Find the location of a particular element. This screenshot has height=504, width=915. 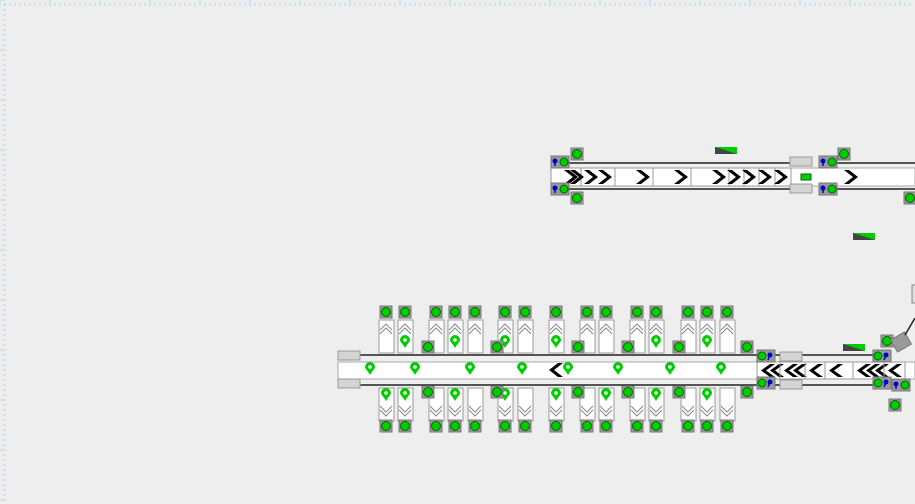

vertical-ruler is located at coordinates (3, 250).